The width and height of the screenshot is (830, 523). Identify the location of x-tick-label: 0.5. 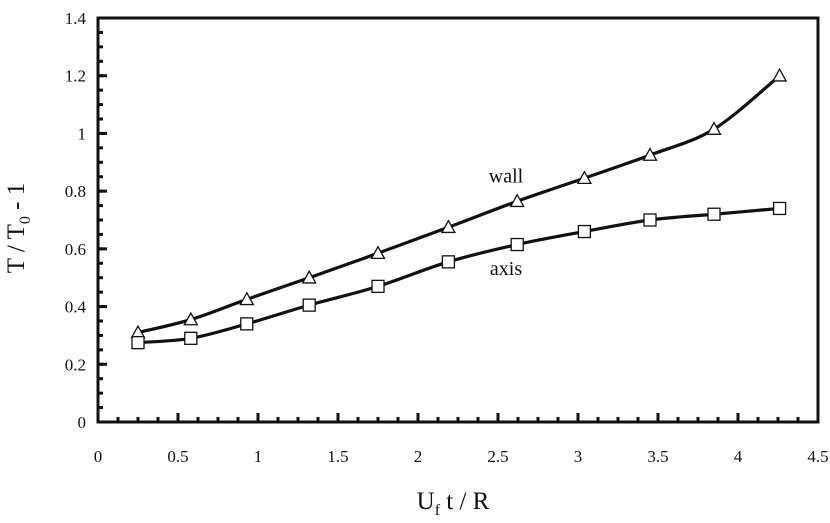
(177, 456).